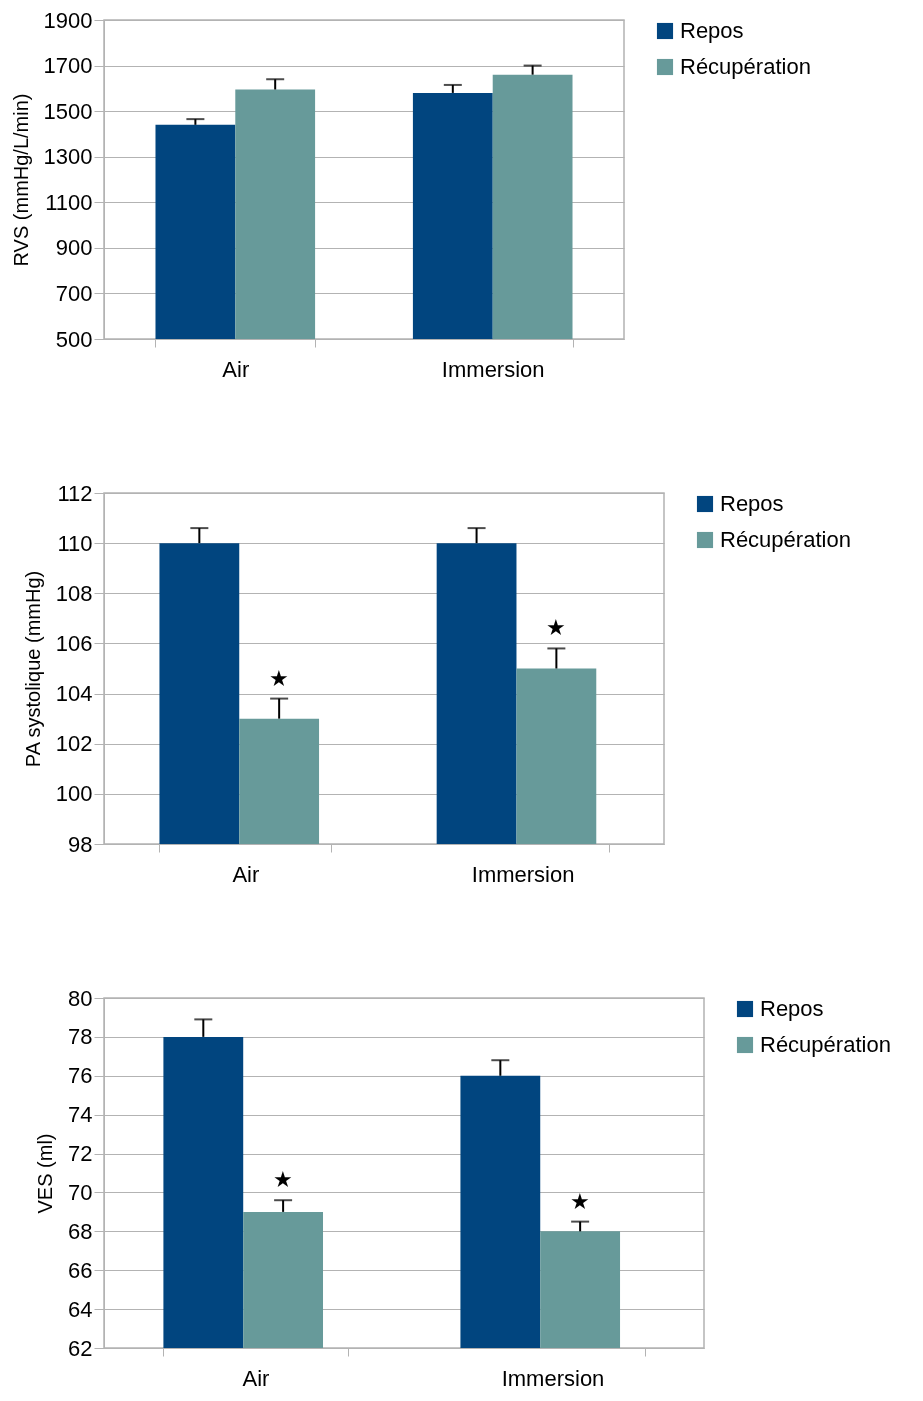 The height and width of the screenshot is (1401, 923). What do you see at coordinates (32, 669) in the screenshot?
I see `y-axis-title: PA systolique (mmHg)` at bounding box center [32, 669].